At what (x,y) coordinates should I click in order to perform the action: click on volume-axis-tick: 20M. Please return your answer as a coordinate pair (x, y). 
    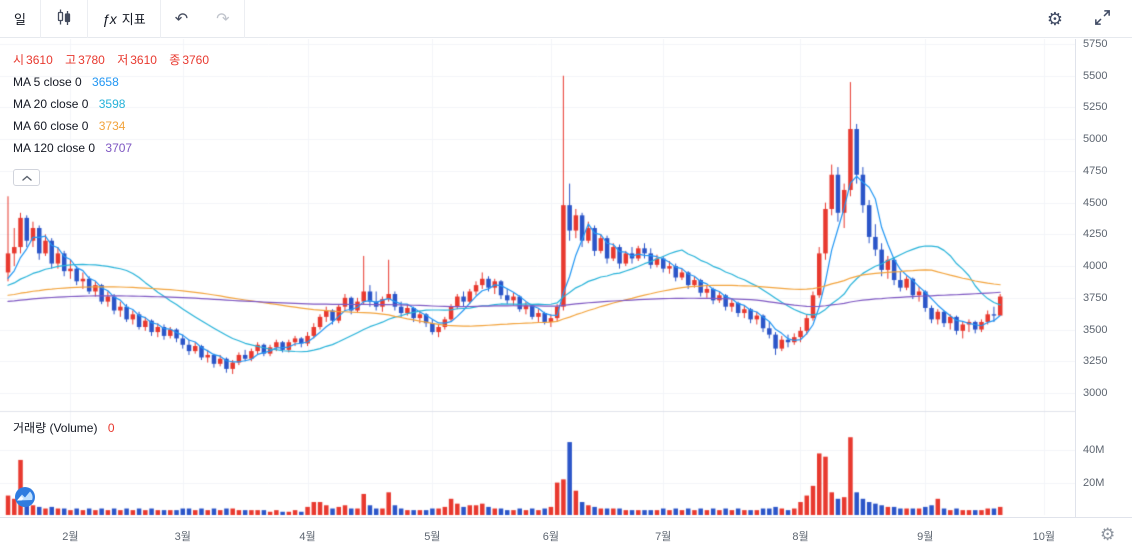
    Looking at the image, I should click on (1094, 482).